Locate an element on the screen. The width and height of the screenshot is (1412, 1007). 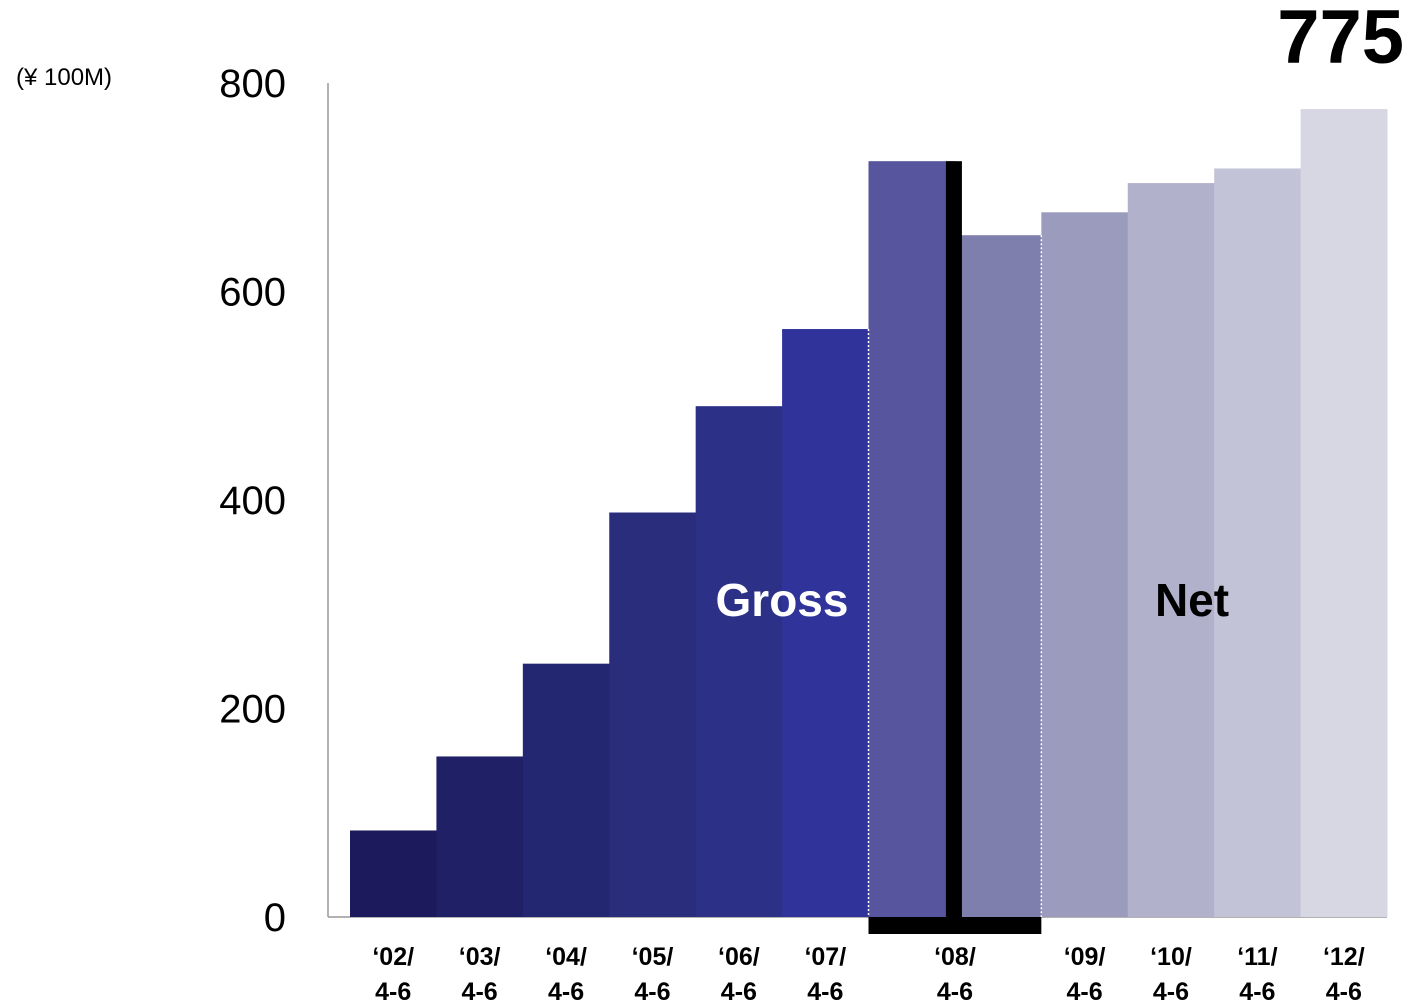
section-label-gross: Gross is located at coordinates (782, 600).